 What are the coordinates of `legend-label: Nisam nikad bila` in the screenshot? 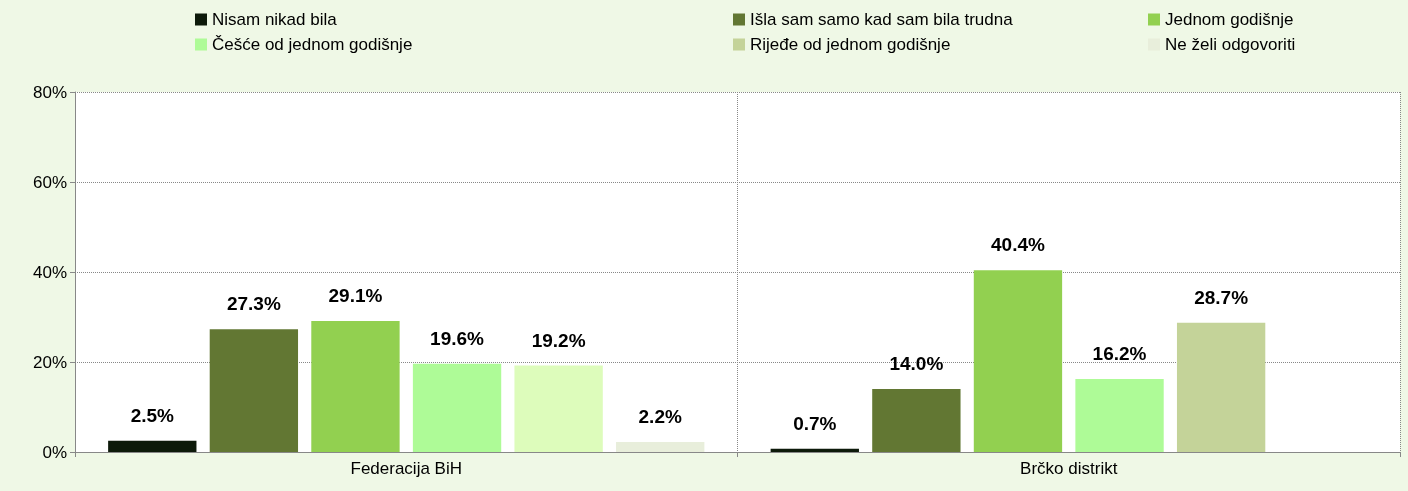 It's located at (275, 19).